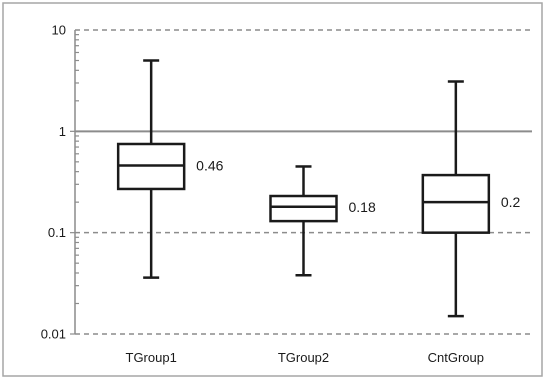 Image resolution: width=546 pixels, height=379 pixels. Describe the element at coordinates (62, 131) in the screenshot. I see `y-tick-label: 1` at that location.